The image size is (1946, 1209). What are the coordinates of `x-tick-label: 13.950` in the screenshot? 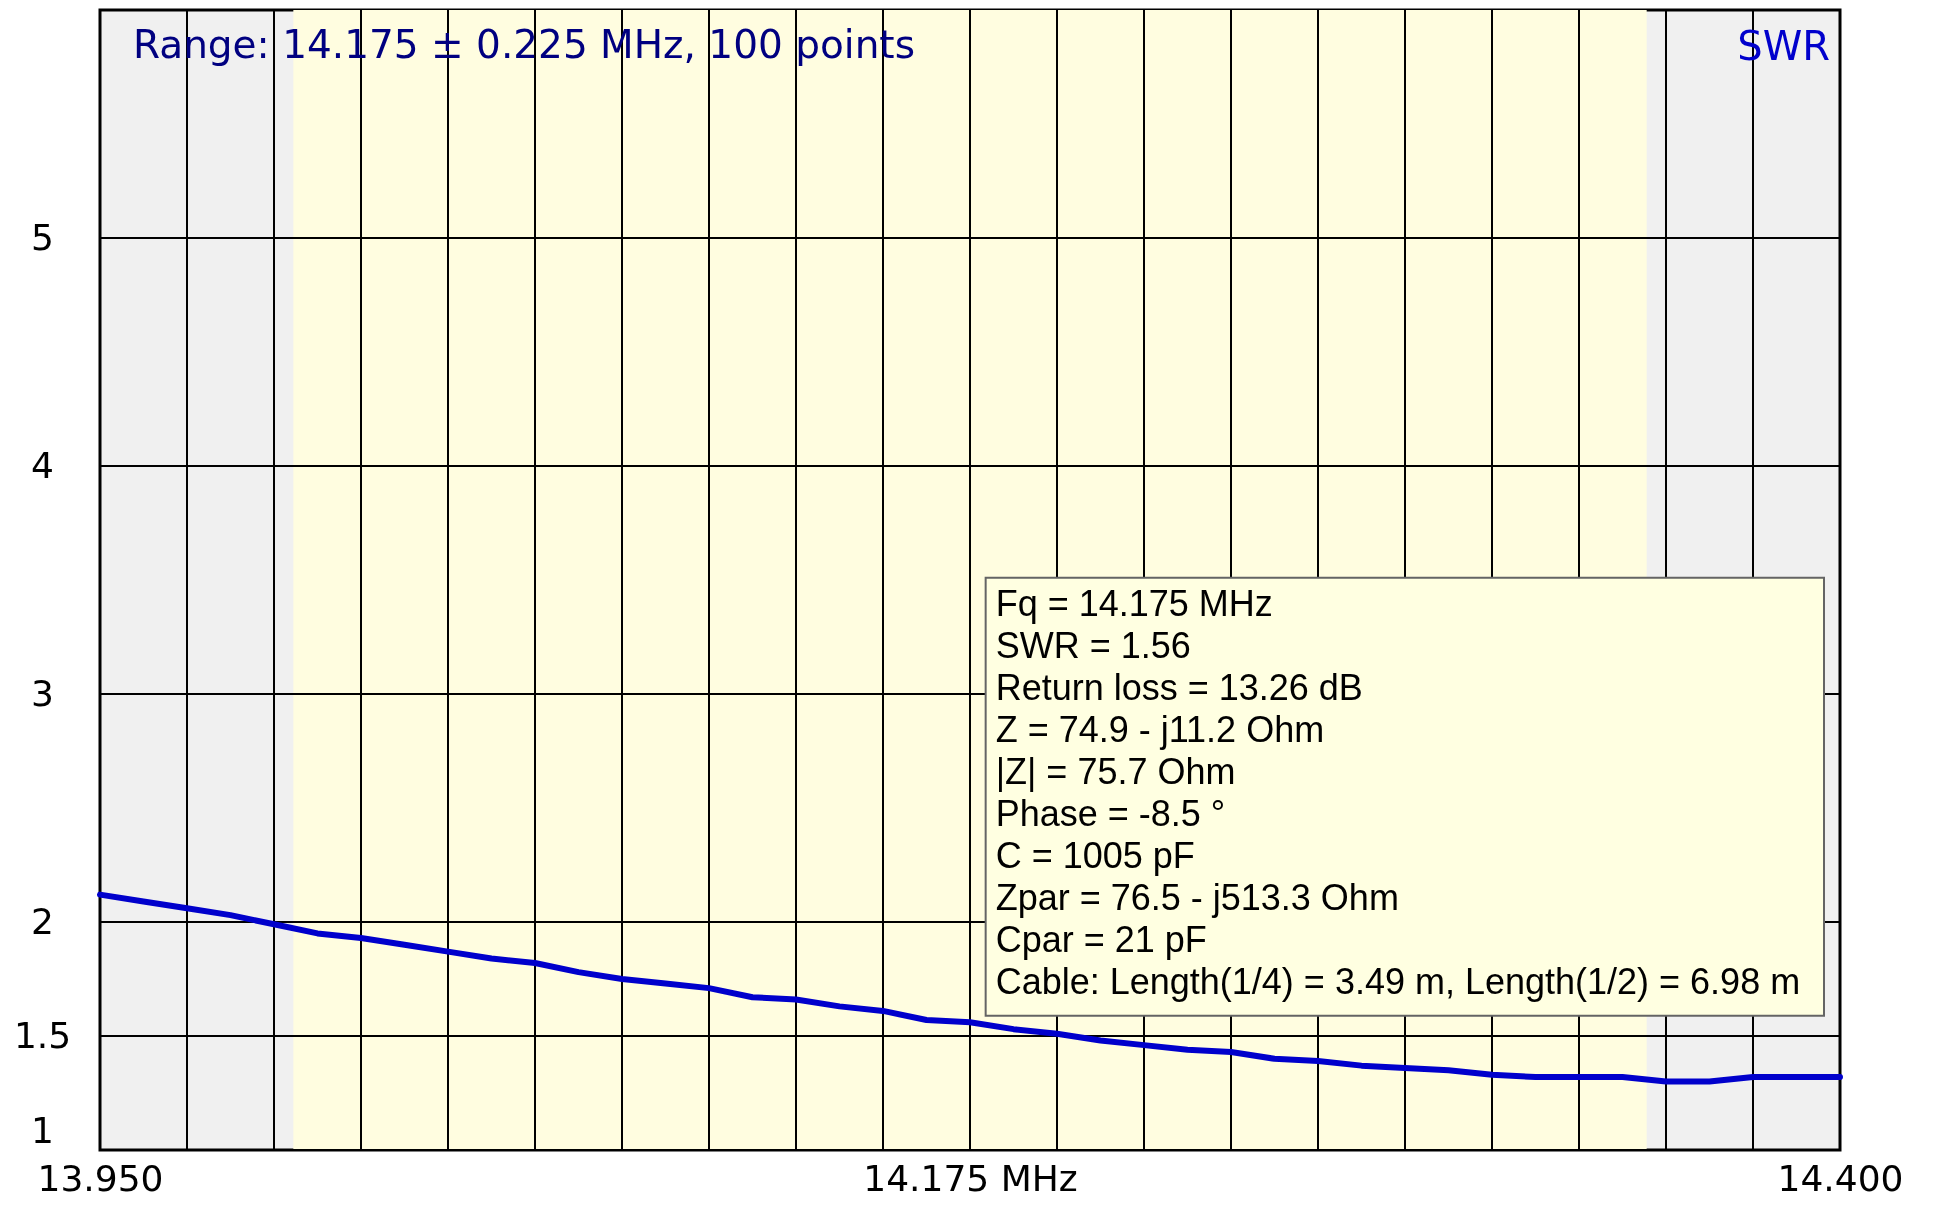 It's located at (100, 1178).